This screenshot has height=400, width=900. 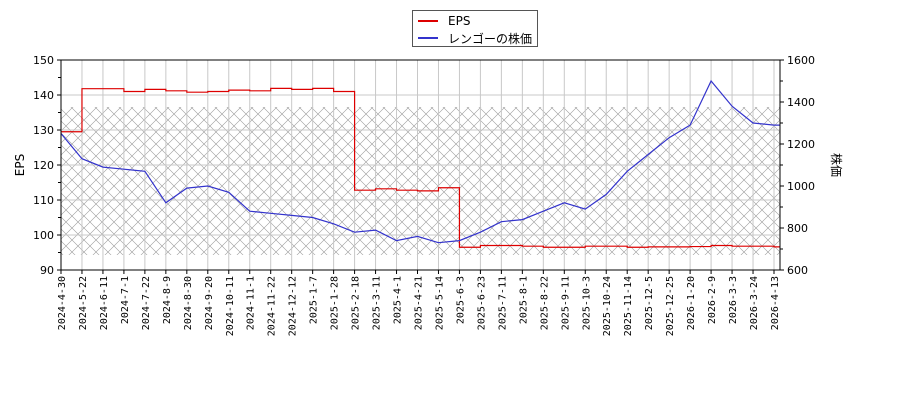 What do you see at coordinates (801, 186) in the screenshot?
I see `right-tick-label: 1000` at bounding box center [801, 186].